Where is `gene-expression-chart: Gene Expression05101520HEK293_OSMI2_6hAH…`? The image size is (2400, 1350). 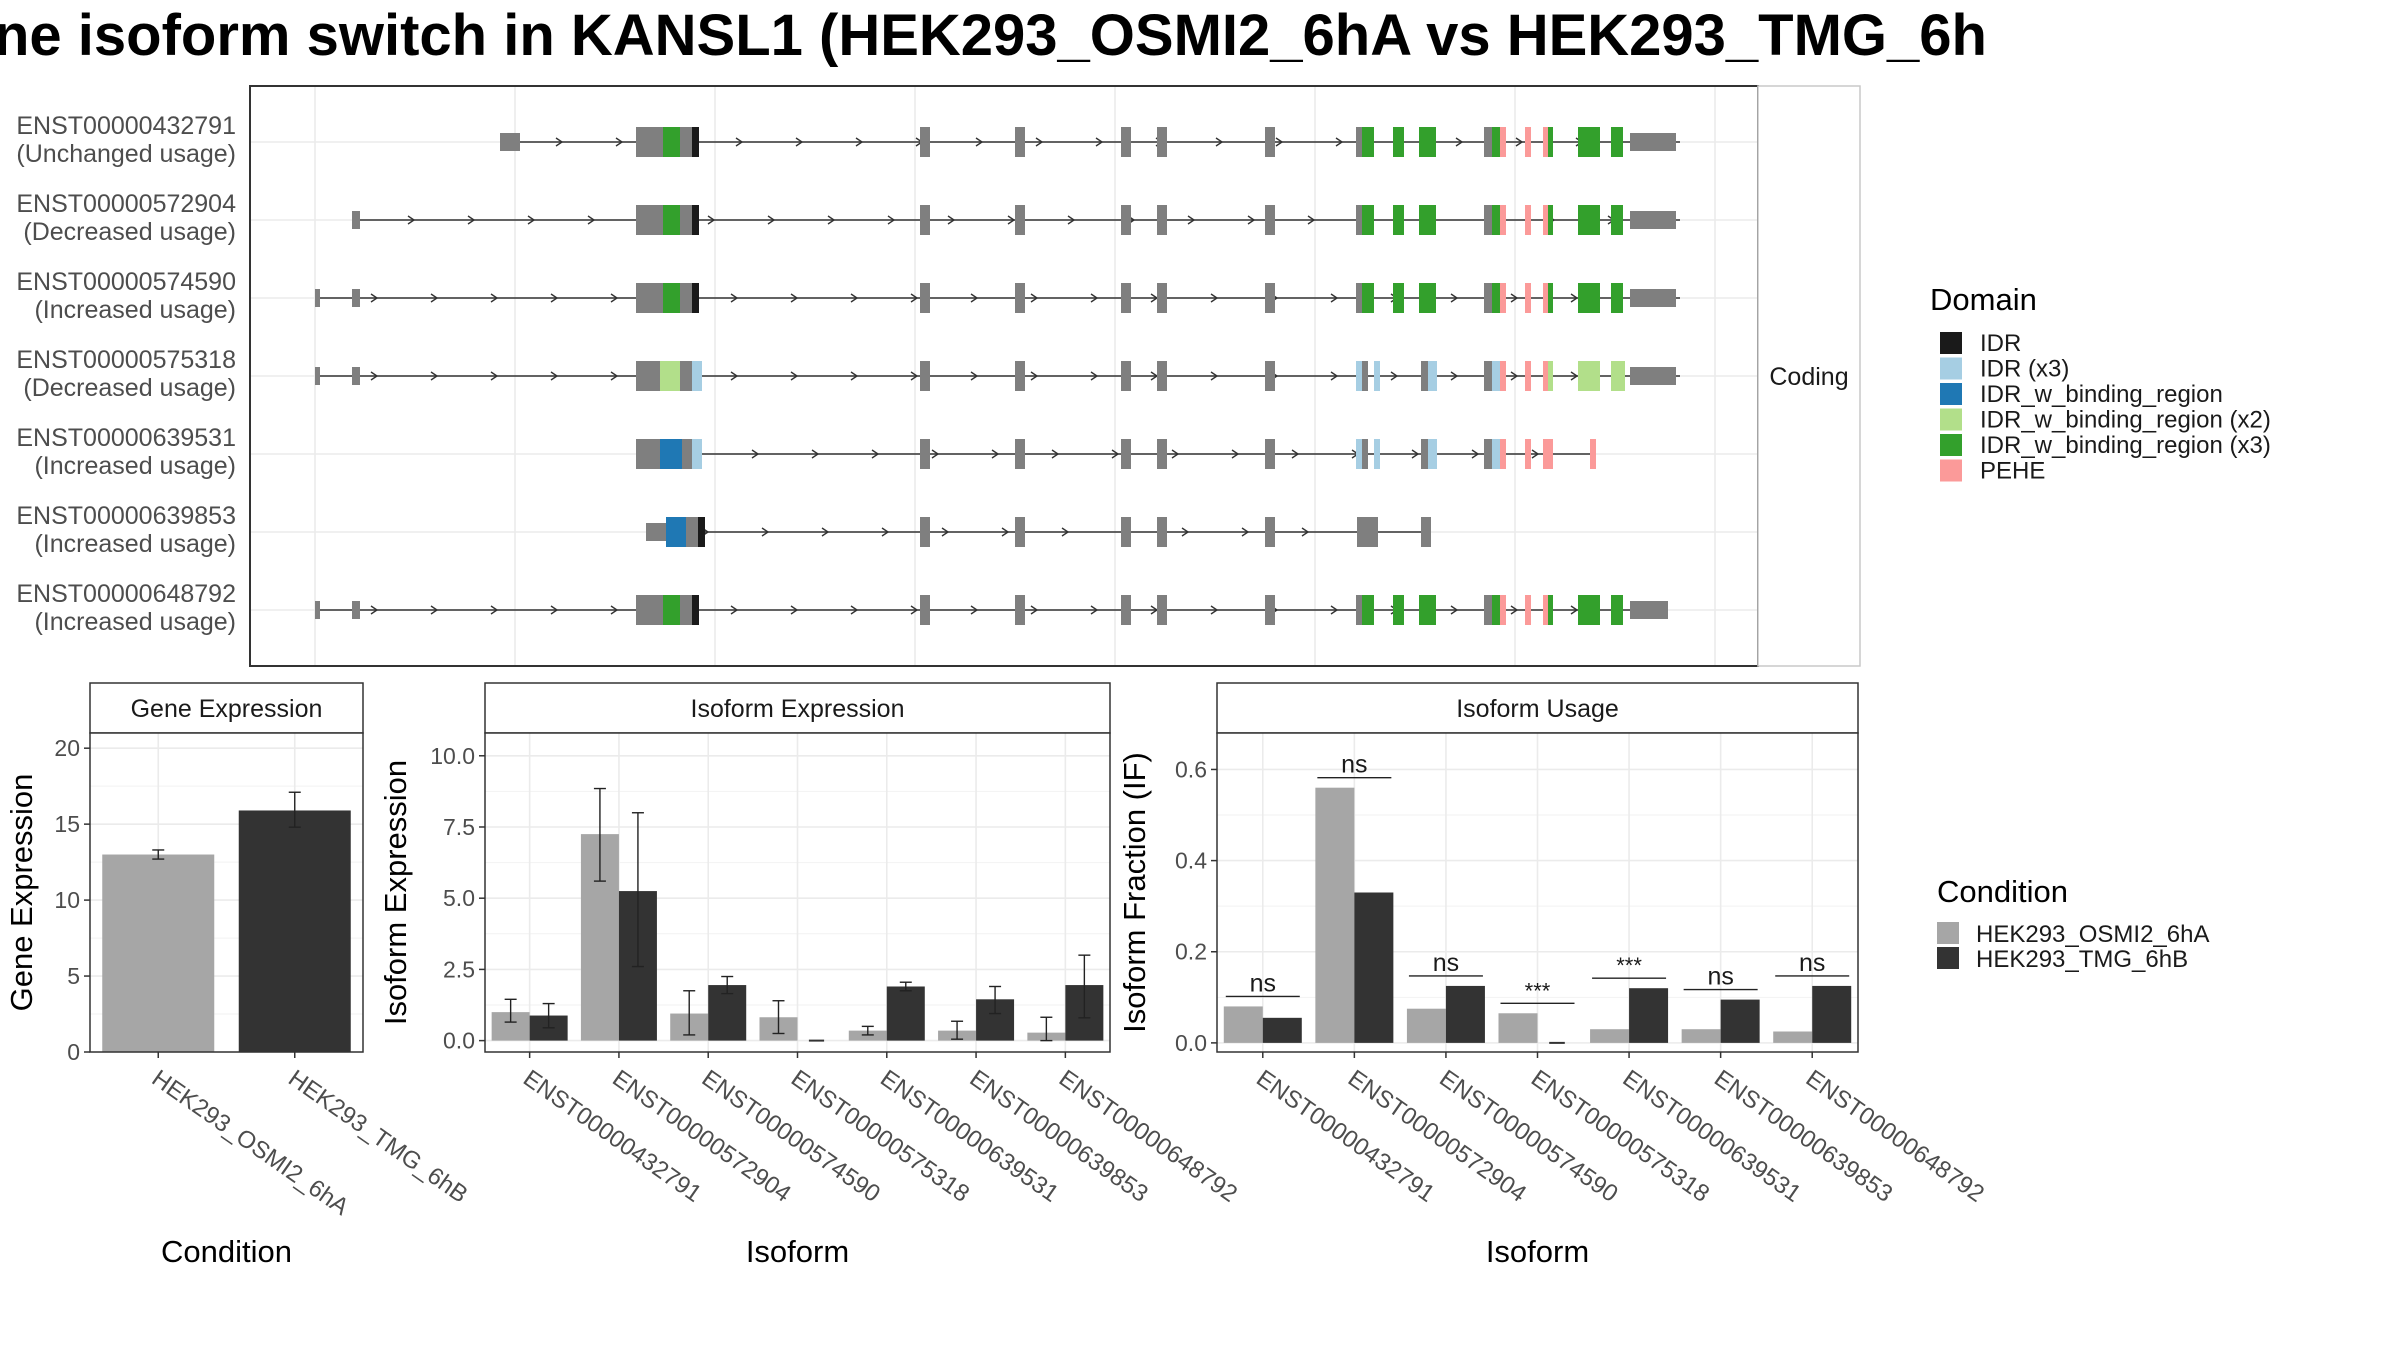 gene-expression-chart: Gene Expression05101520HEK293_OSMI2_6hAH… is located at coordinates (238, 975).